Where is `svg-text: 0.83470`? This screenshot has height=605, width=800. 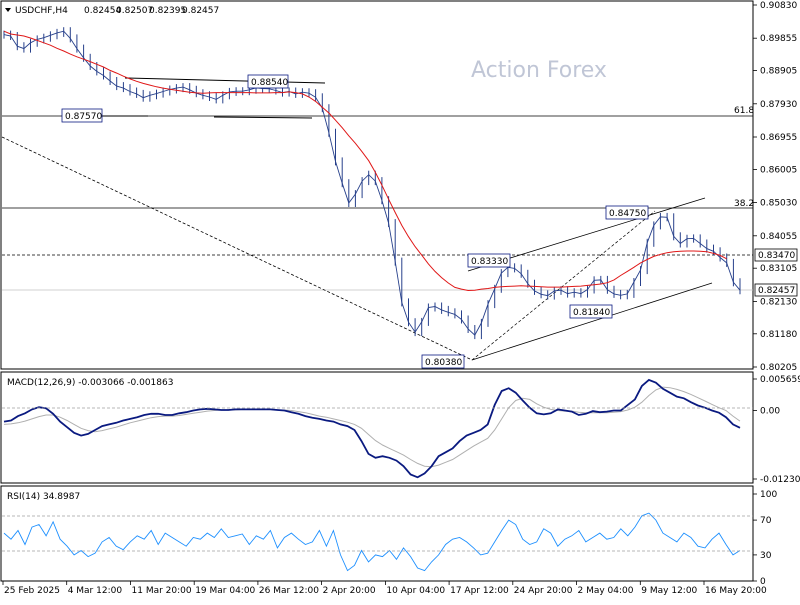 svg-text: 0.83470 is located at coordinates (776, 256).